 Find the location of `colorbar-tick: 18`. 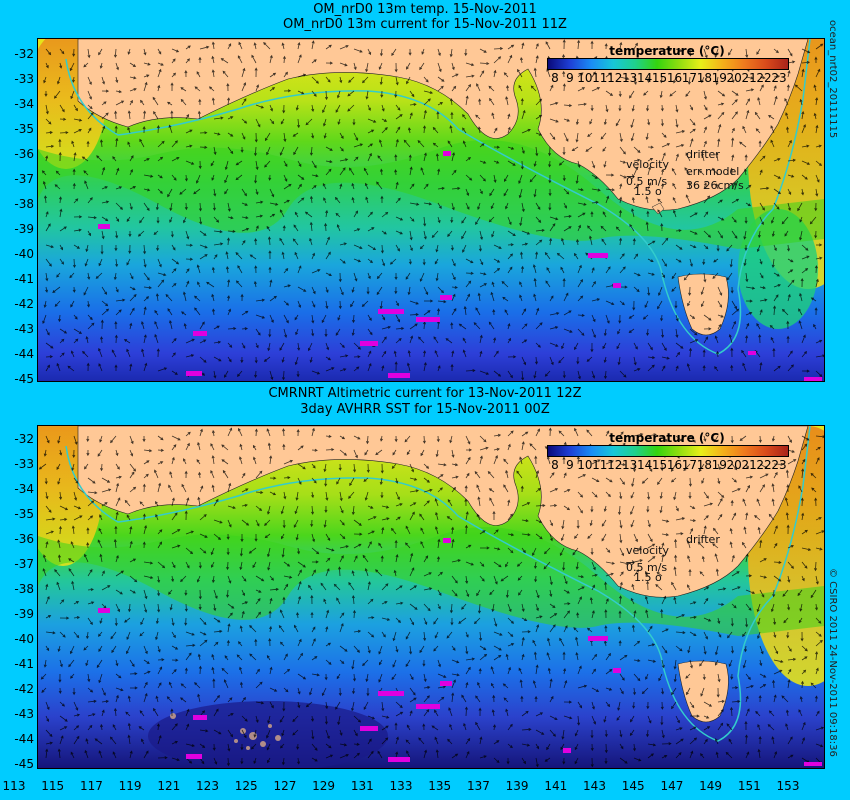

colorbar-tick: 18 is located at coordinates (704, 78).